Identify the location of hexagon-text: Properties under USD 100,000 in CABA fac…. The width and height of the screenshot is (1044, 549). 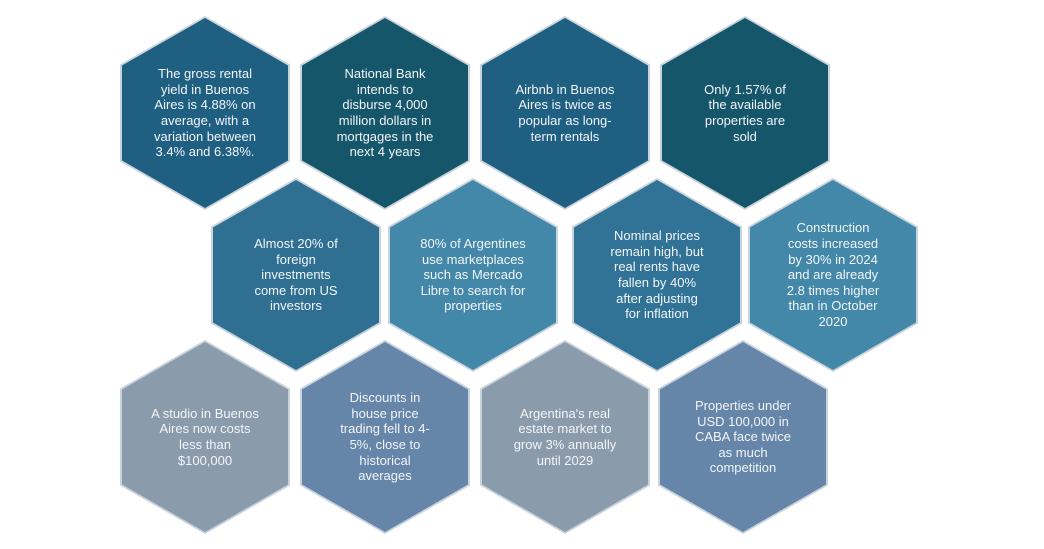
(743, 437).